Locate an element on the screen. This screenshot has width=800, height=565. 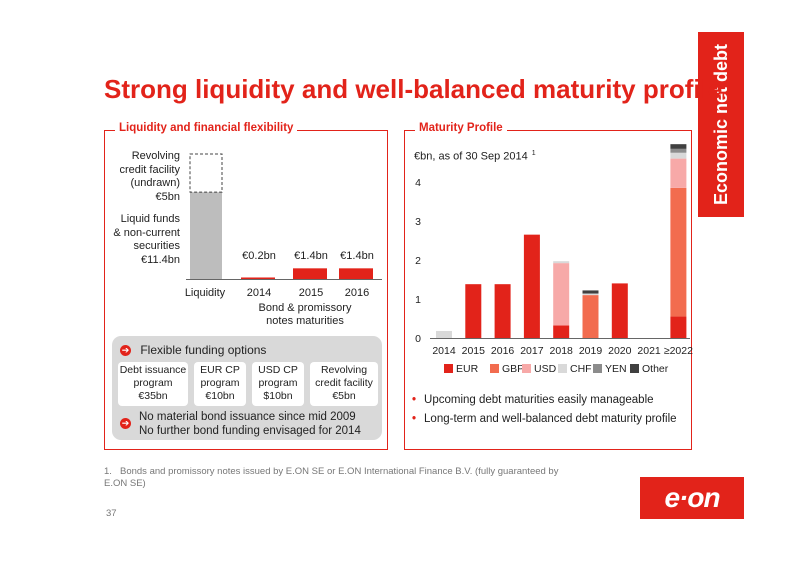
legend-label: CHF is located at coordinates (581, 369).